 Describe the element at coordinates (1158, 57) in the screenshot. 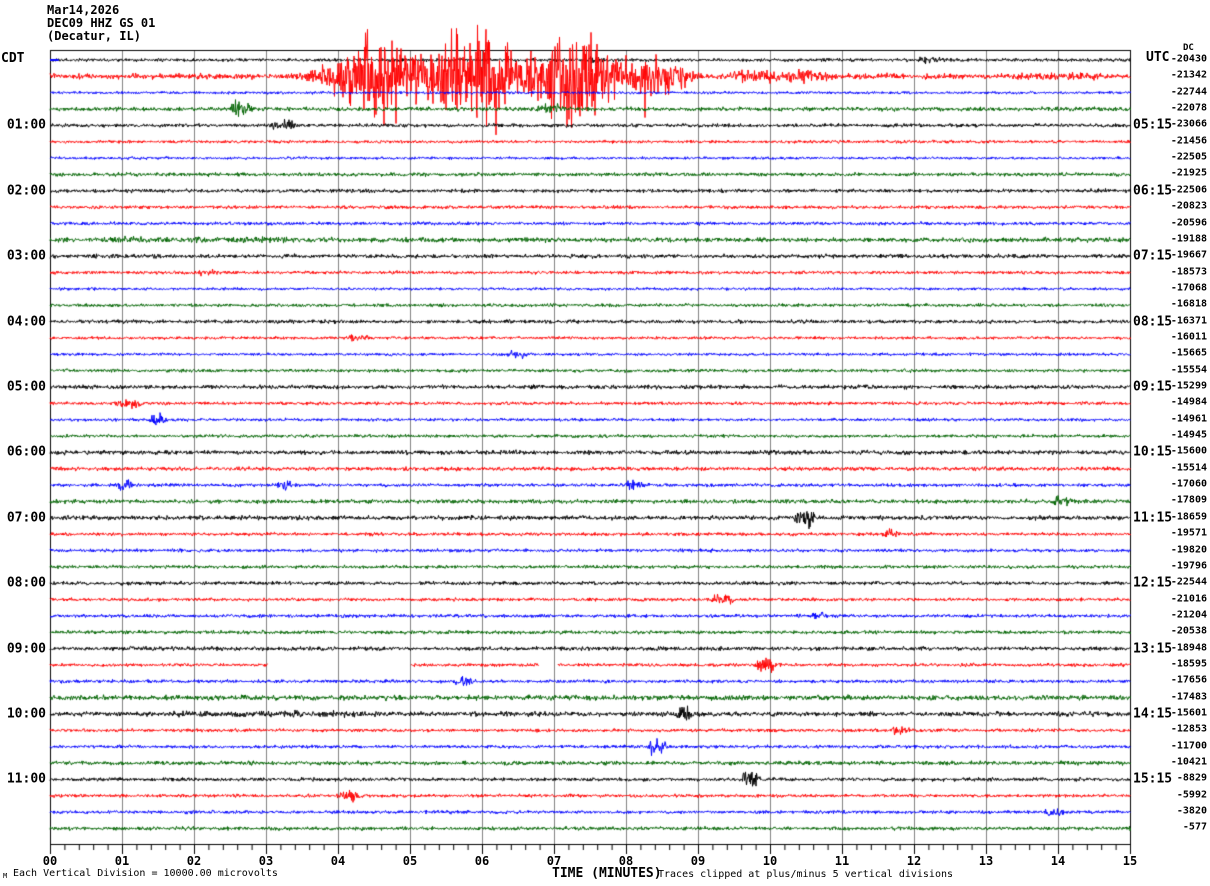

I see `right-timezone-label: UTC` at that location.